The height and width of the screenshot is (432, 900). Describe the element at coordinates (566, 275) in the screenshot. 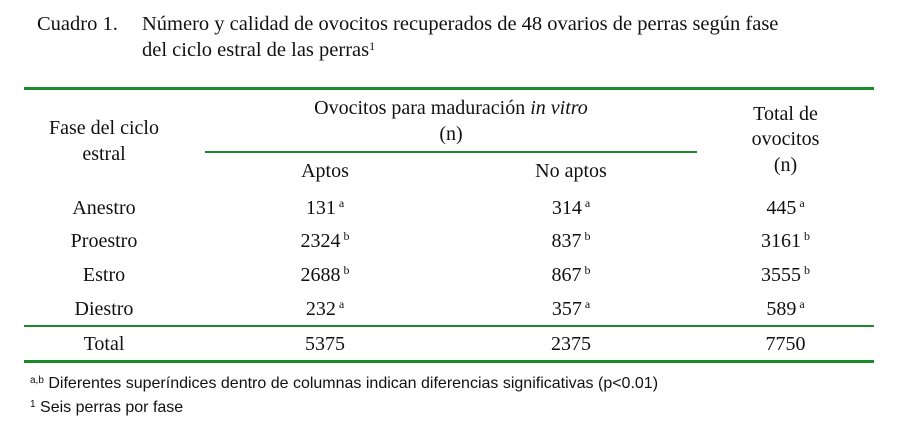

I see `row-no-aptos-value: 867` at that location.